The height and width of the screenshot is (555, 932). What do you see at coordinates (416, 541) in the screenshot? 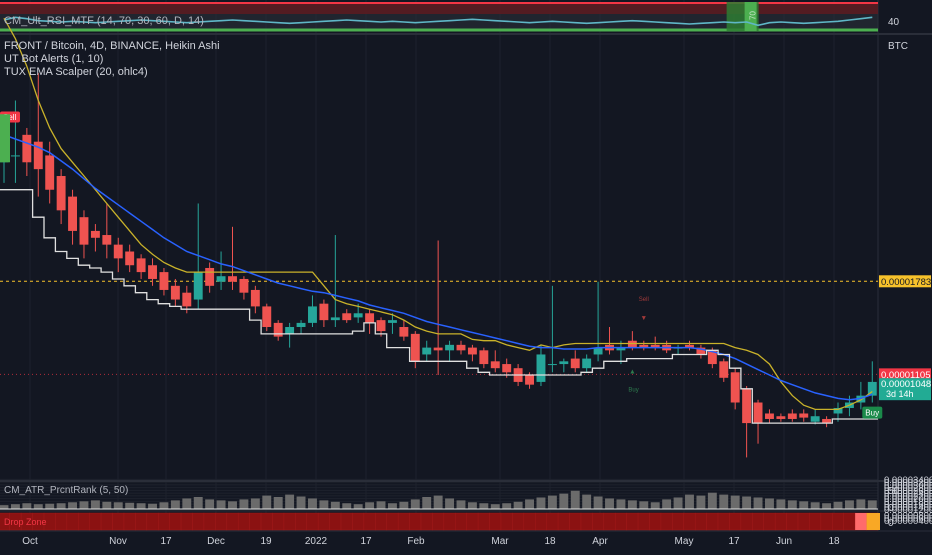
I see `time-axis-label: Feb` at bounding box center [416, 541].